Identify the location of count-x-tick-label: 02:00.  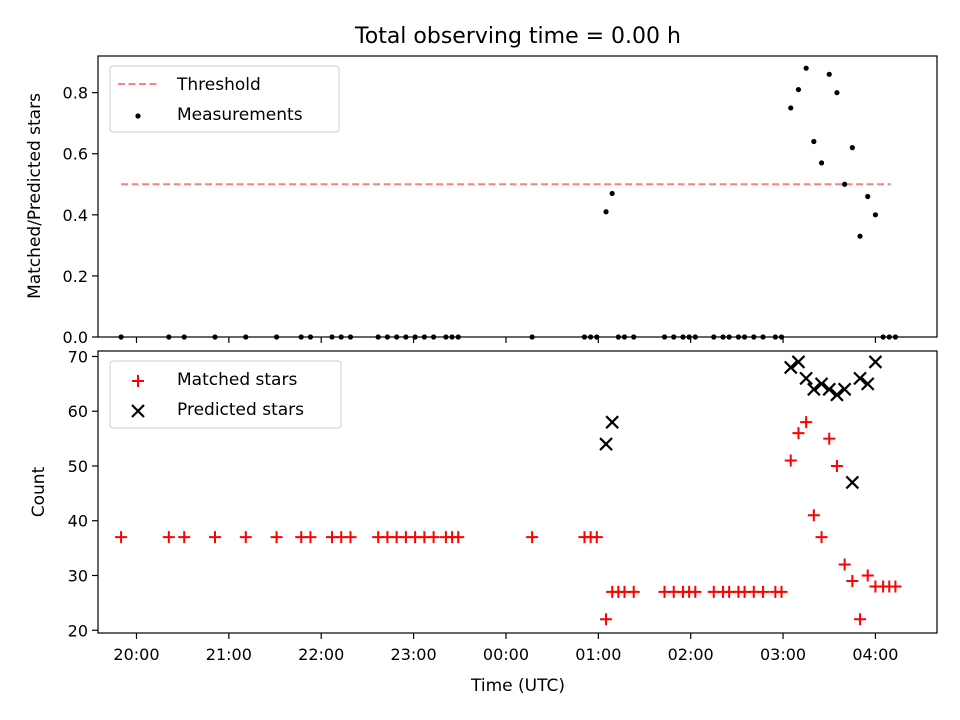
(691, 654).